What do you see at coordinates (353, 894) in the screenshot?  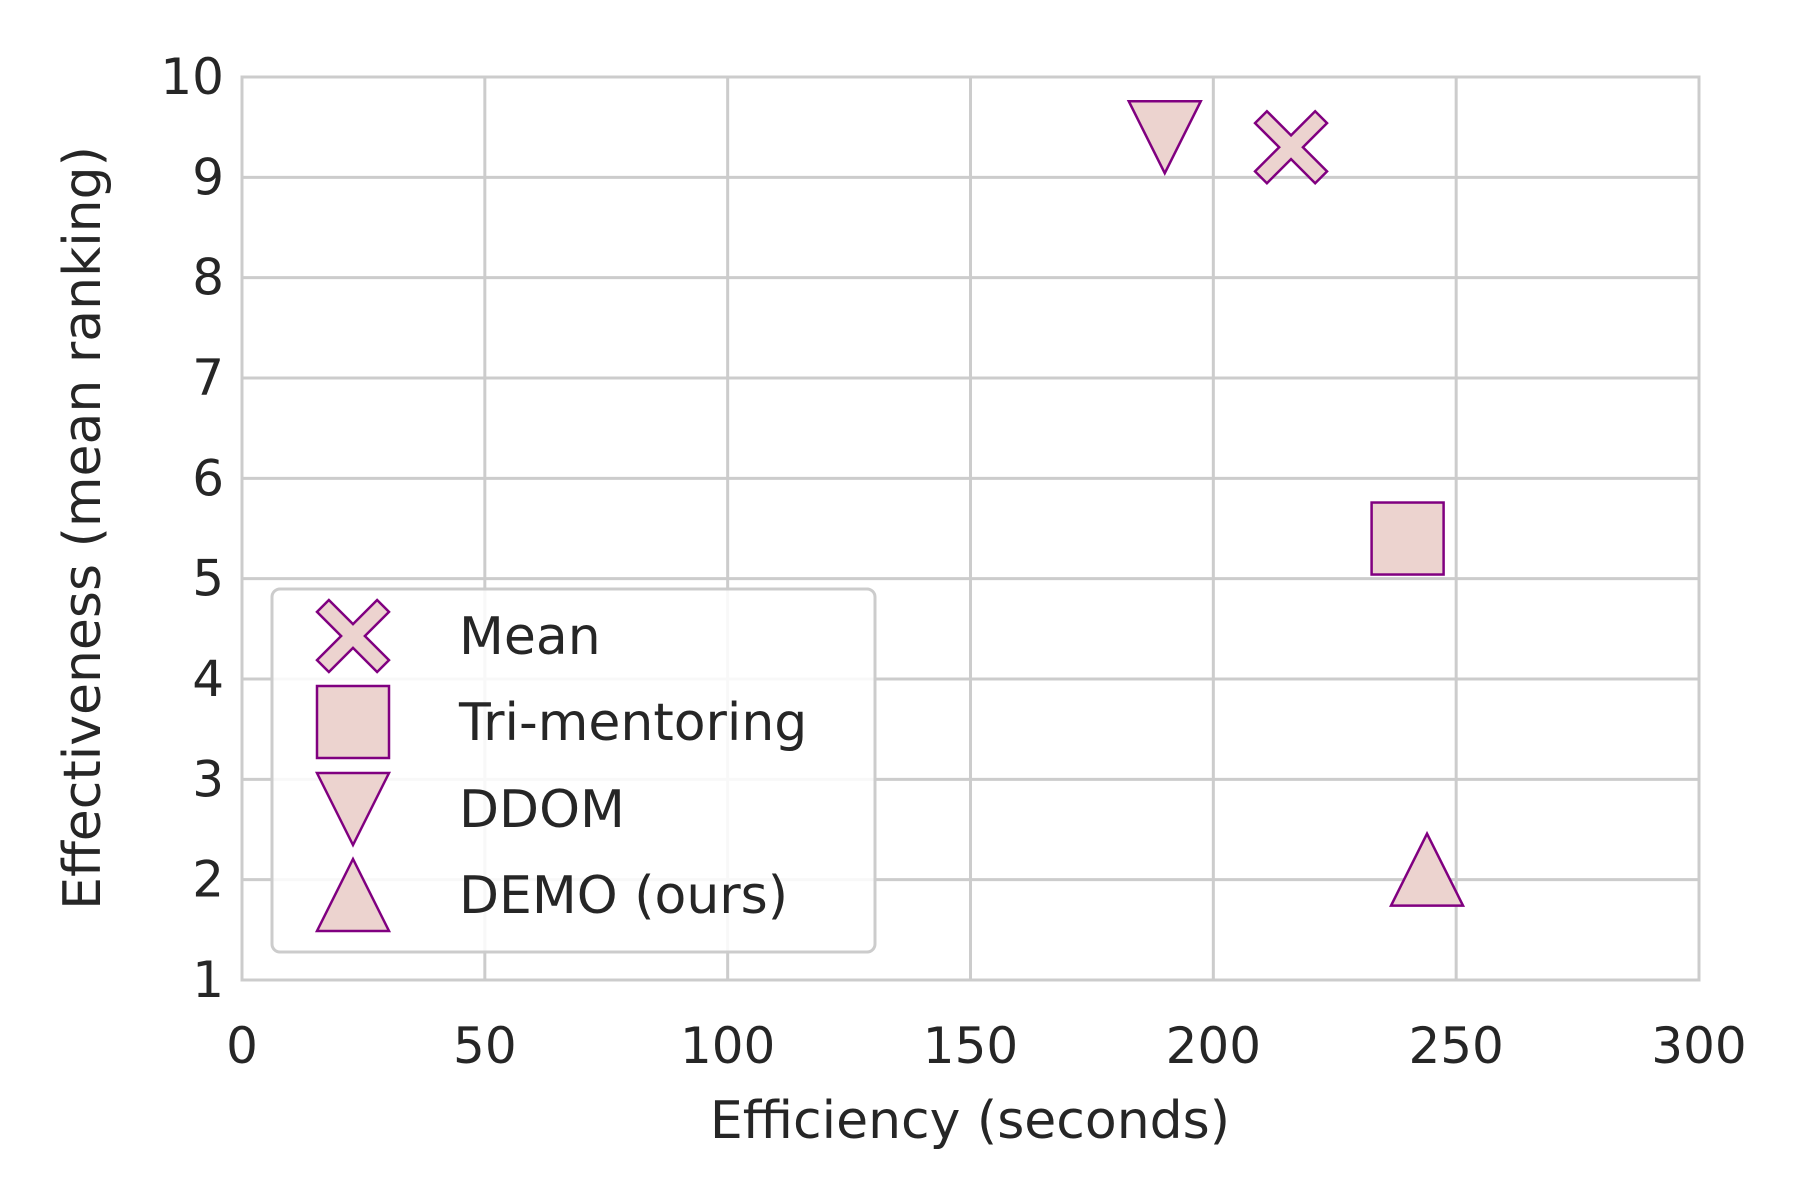 I see `legend-triangle-up-icon` at bounding box center [353, 894].